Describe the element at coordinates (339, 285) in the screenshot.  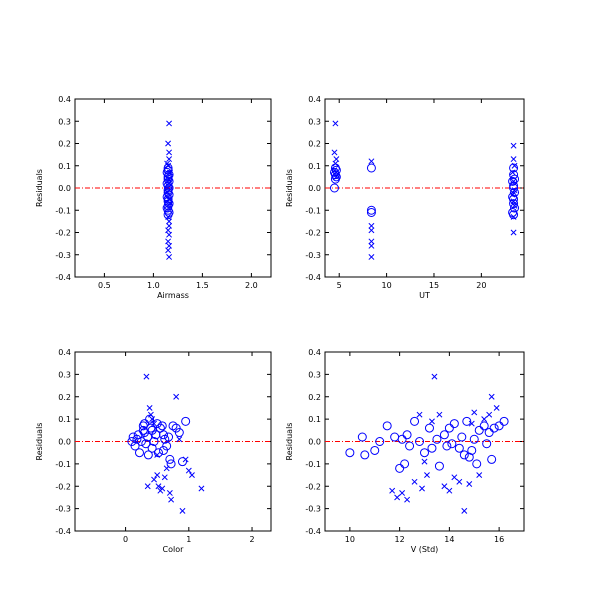
I see `x-tick-label: 5` at that location.